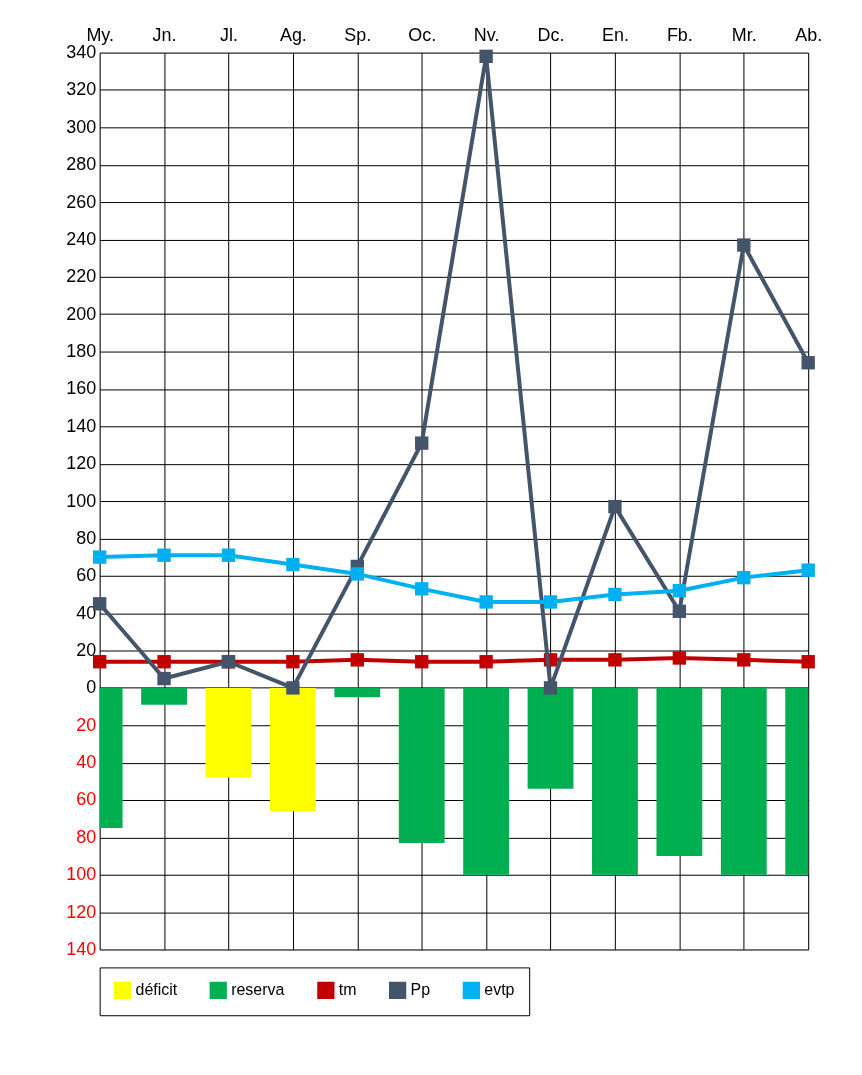 The image size is (862, 1075). I want to click on x-tick-label: Ab., so click(809, 35).